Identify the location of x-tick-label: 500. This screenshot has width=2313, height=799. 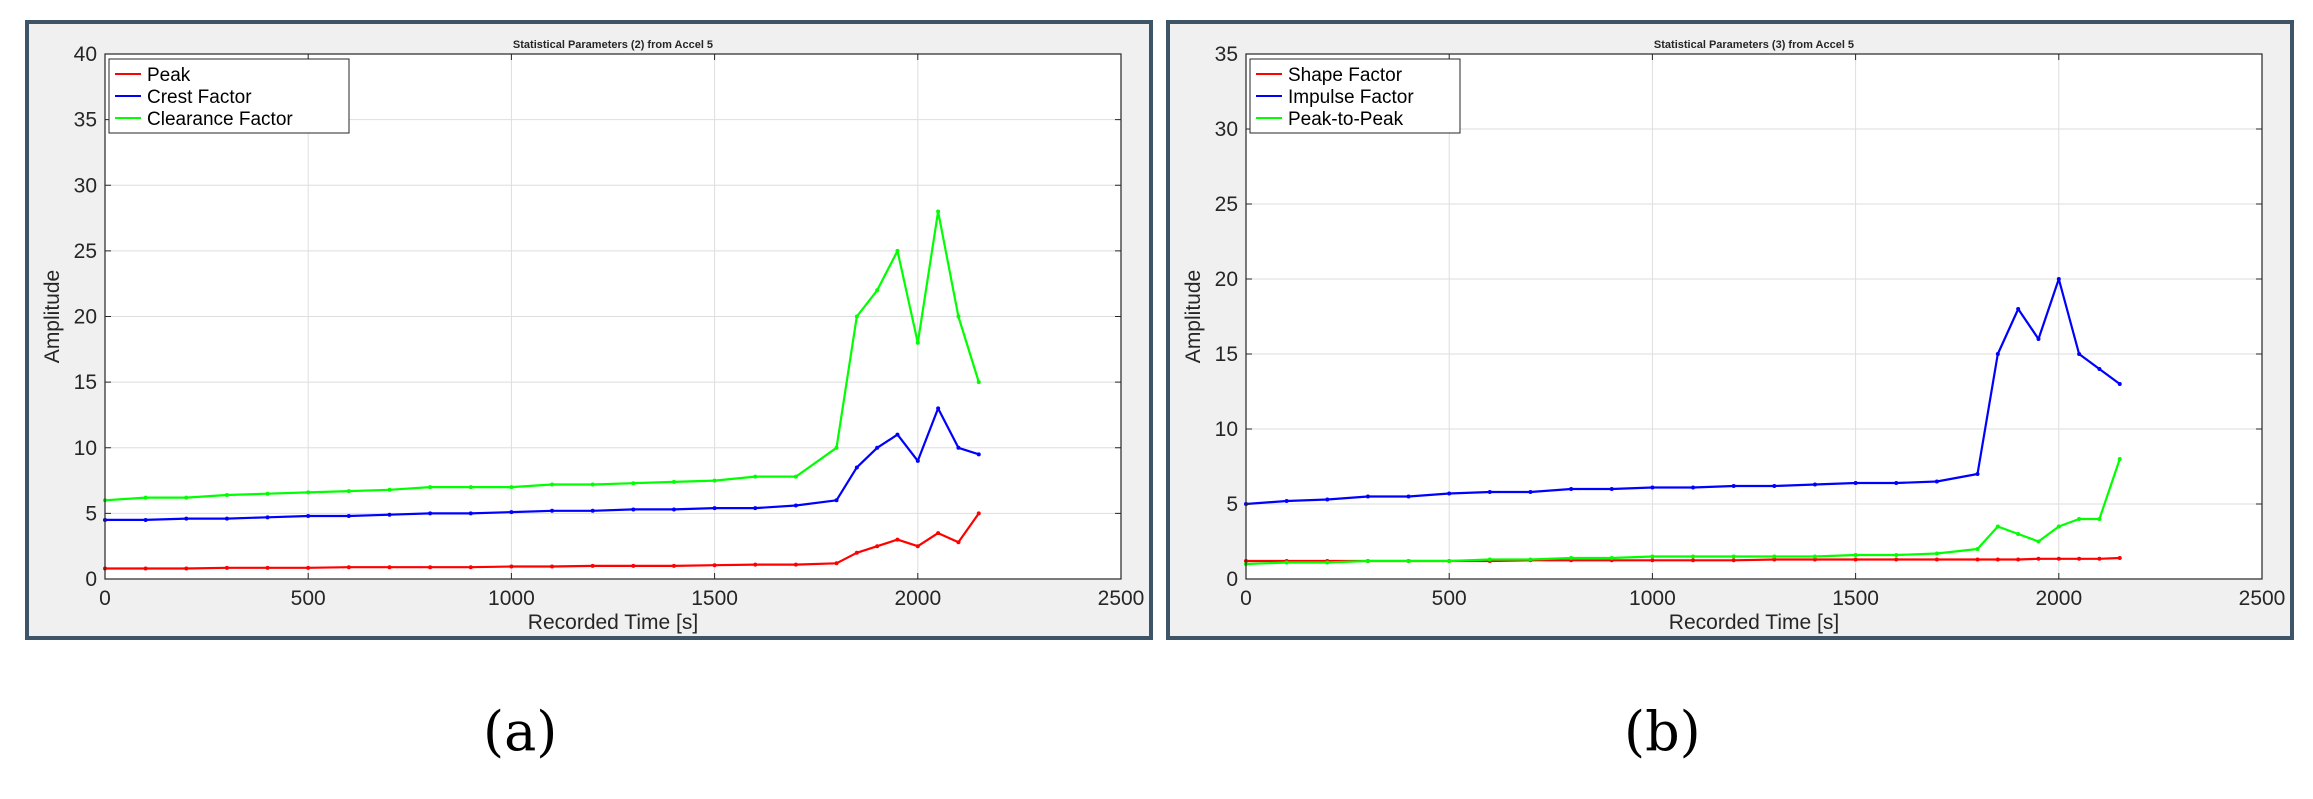
(1449, 598).